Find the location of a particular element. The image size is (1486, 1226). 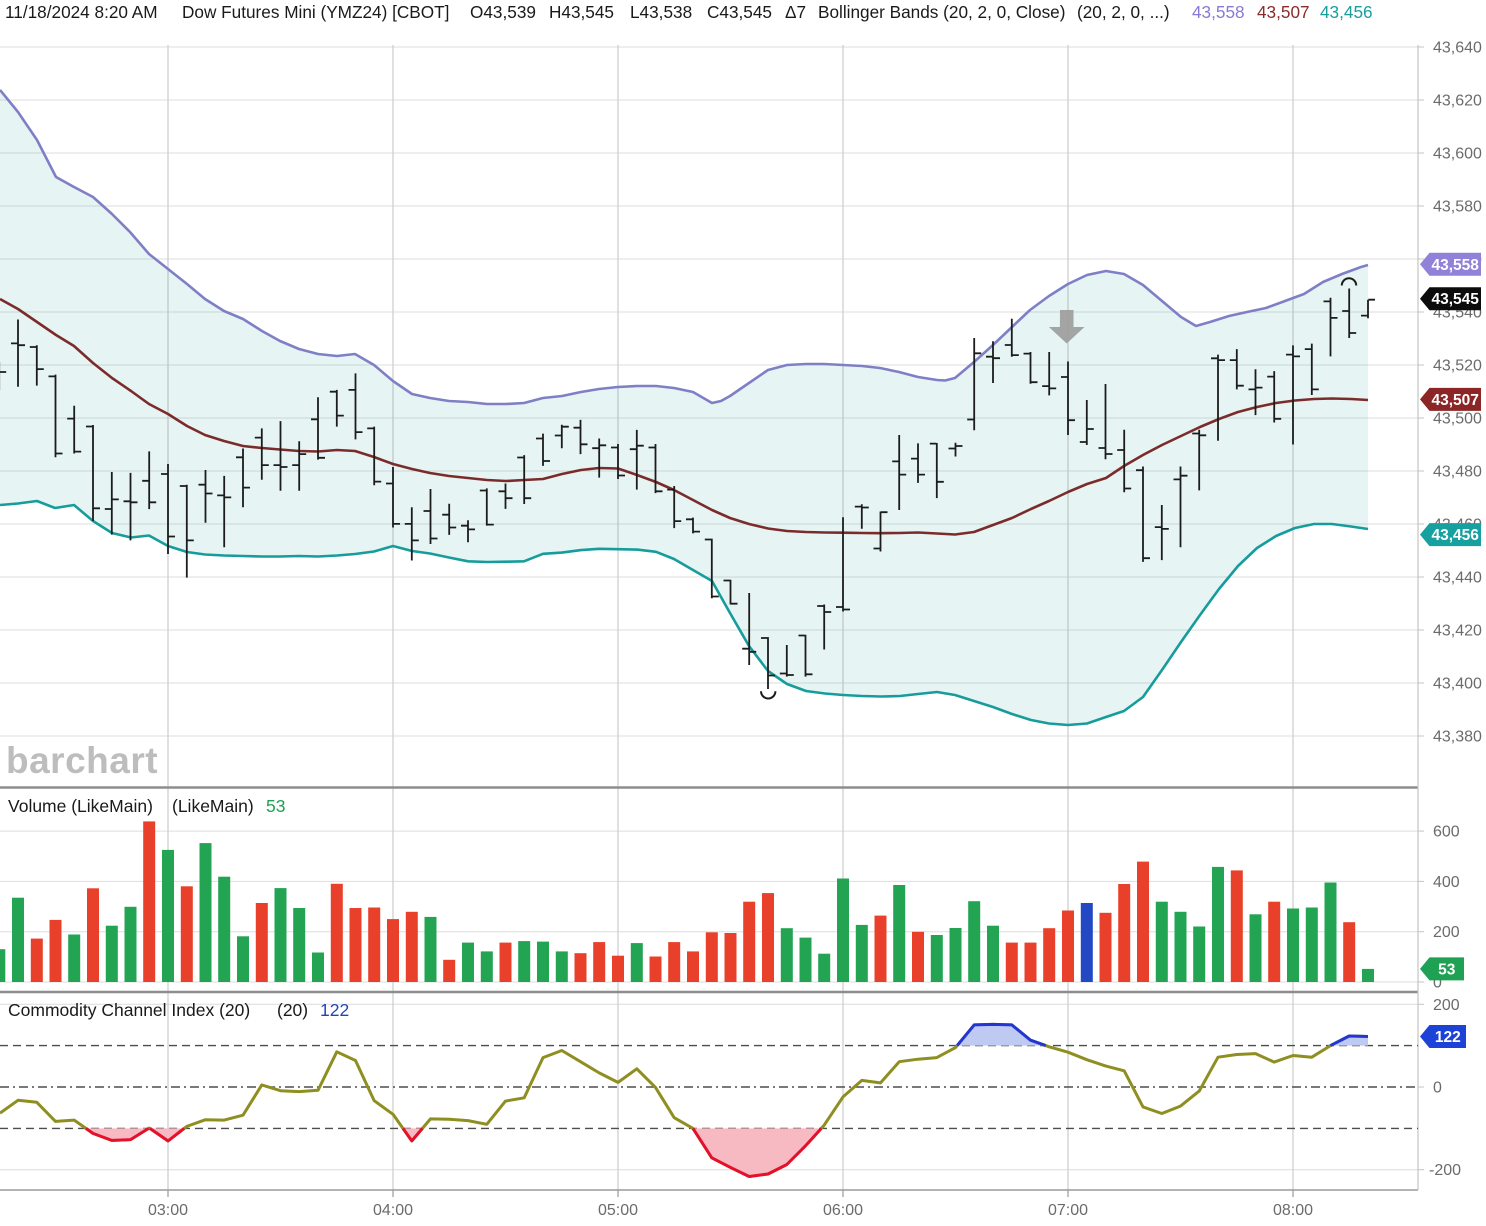

svg-text: 600 is located at coordinates (1446, 832).